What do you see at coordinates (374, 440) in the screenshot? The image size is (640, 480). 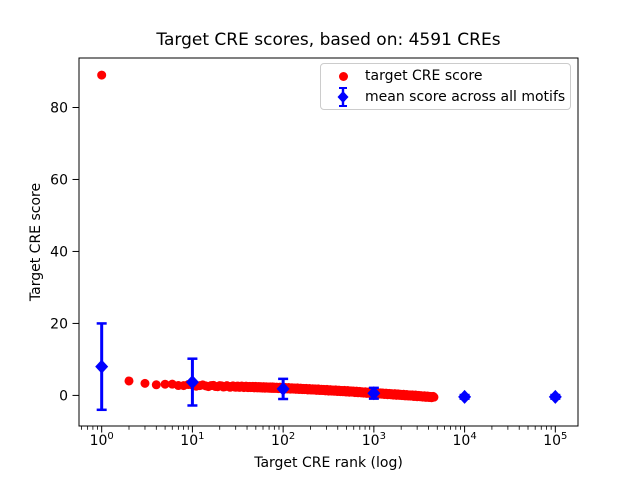 I see `x-tick-label: 10³` at bounding box center [374, 440].